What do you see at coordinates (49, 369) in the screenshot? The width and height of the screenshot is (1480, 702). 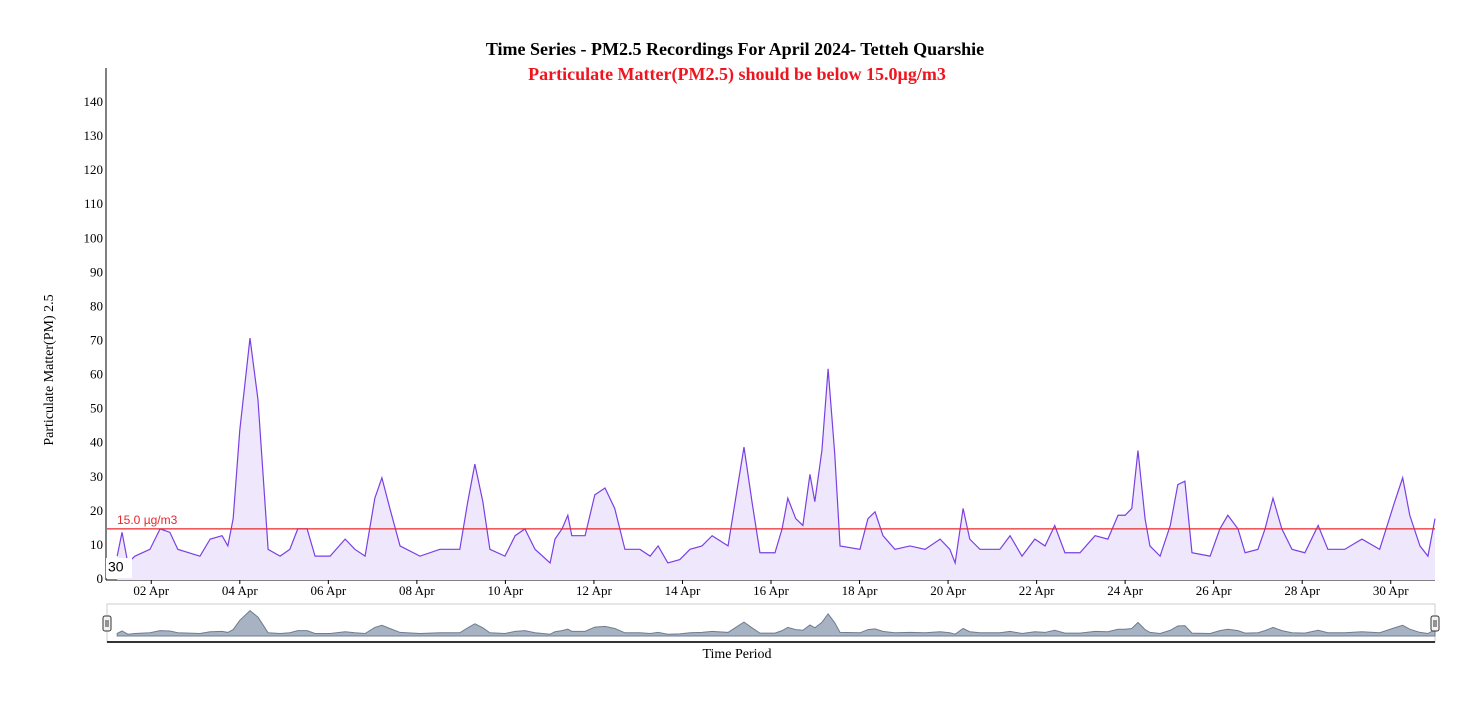 I see `y-axis-label: Particulate Matter(PM) 2.5` at bounding box center [49, 369].